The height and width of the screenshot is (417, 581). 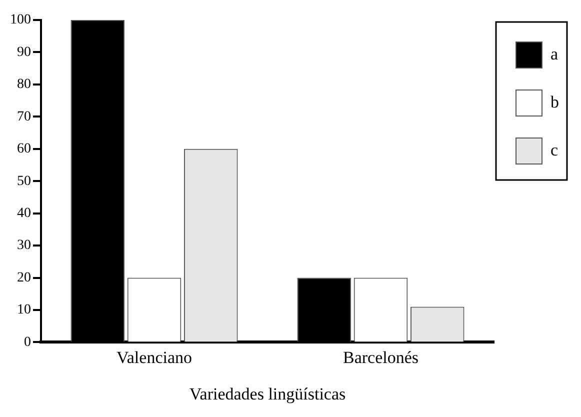 I want to click on y-tick-label: 50, so click(x=24, y=181).